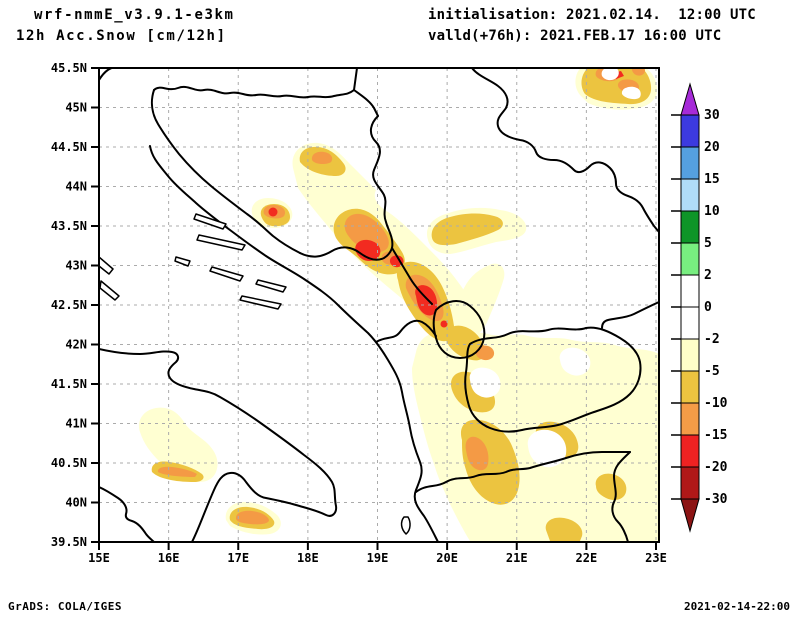  What do you see at coordinates (225, 171) in the screenshot?
I see `border-bosnia-west` at bounding box center [225, 171].